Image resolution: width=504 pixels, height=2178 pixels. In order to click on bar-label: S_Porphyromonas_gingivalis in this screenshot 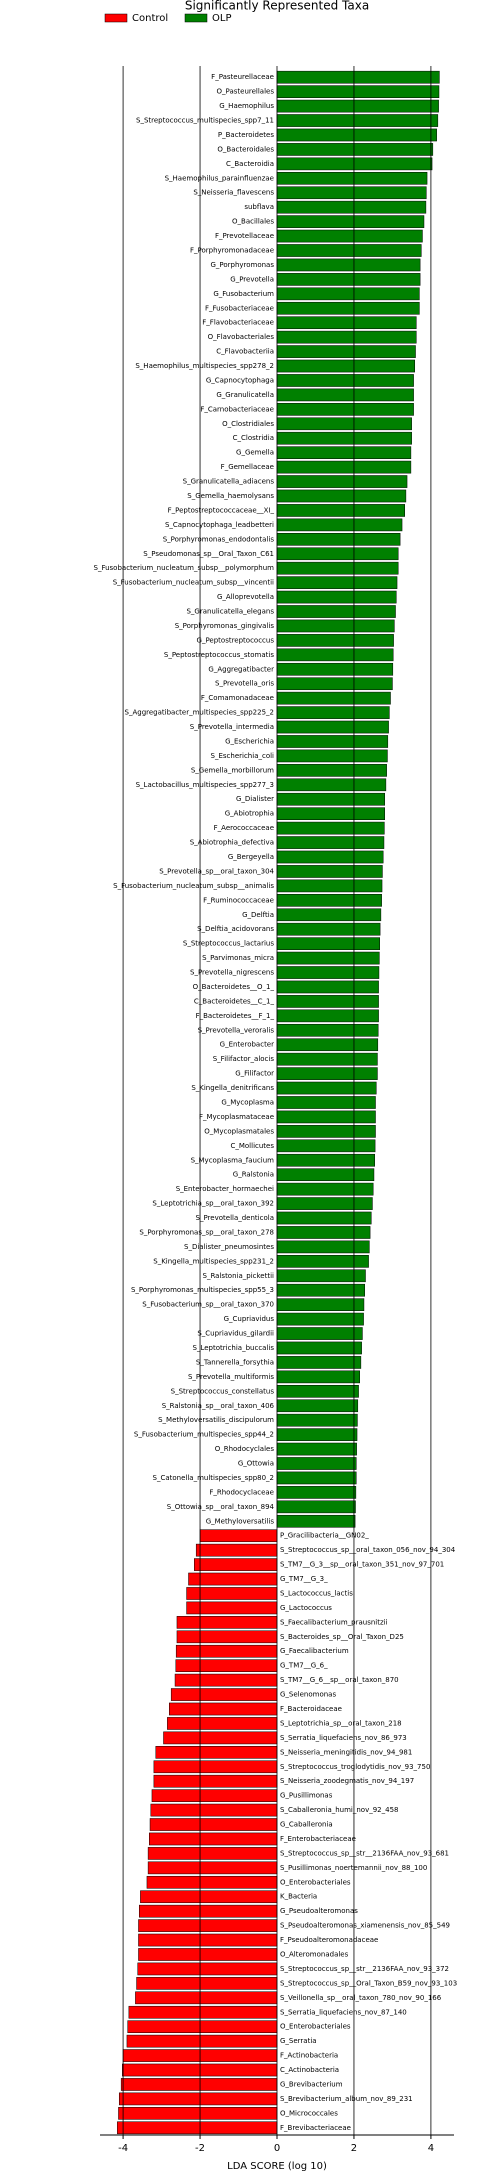, I will do `click(225, 626)`.